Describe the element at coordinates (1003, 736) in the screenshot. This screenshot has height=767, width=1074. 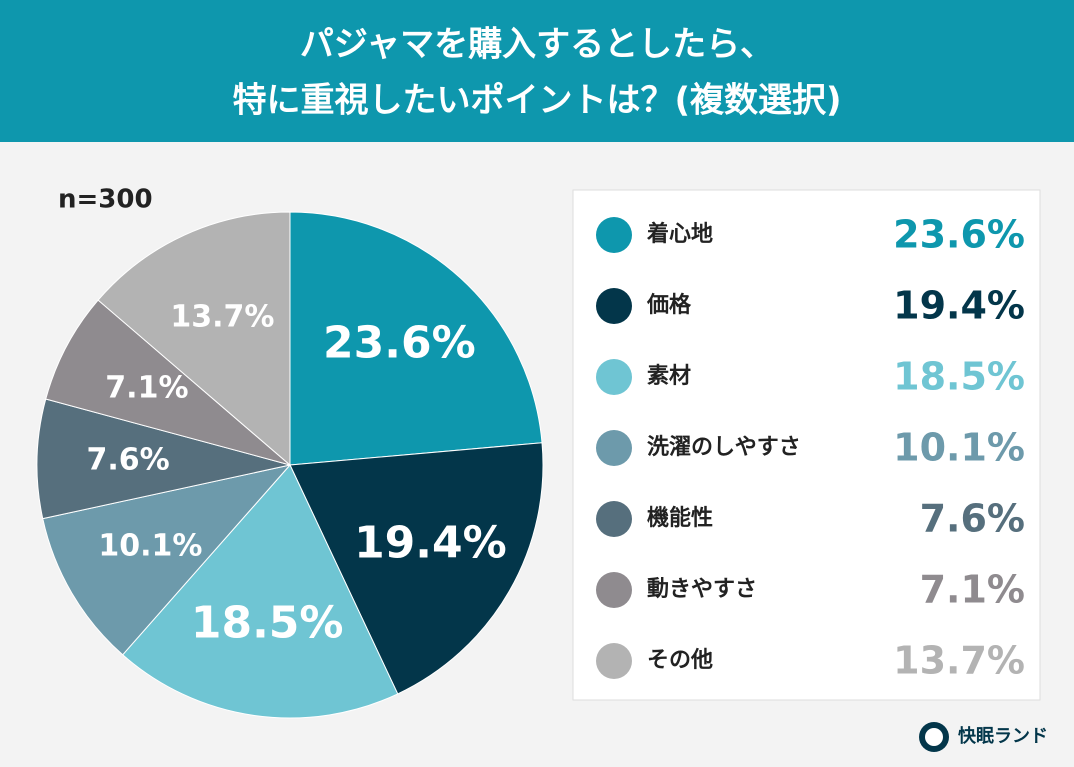
I see `brand-name: 快眠ランド` at that location.